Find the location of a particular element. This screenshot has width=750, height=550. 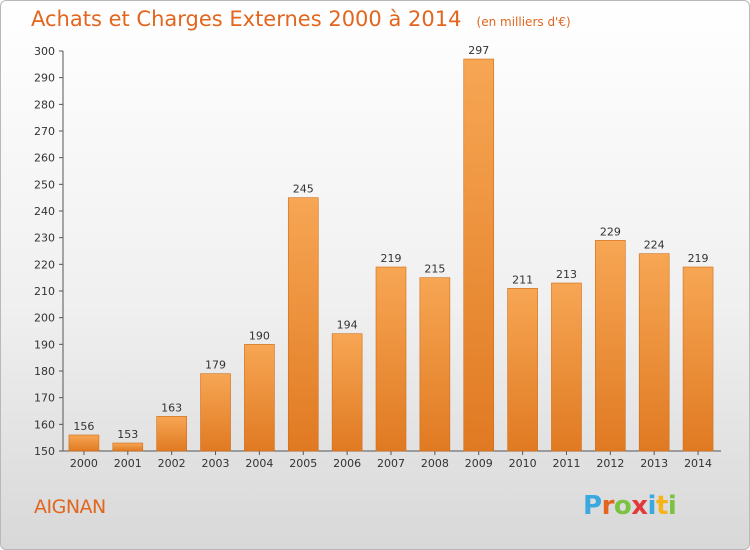

logo-letter: t is located at coordinates (661, 506).